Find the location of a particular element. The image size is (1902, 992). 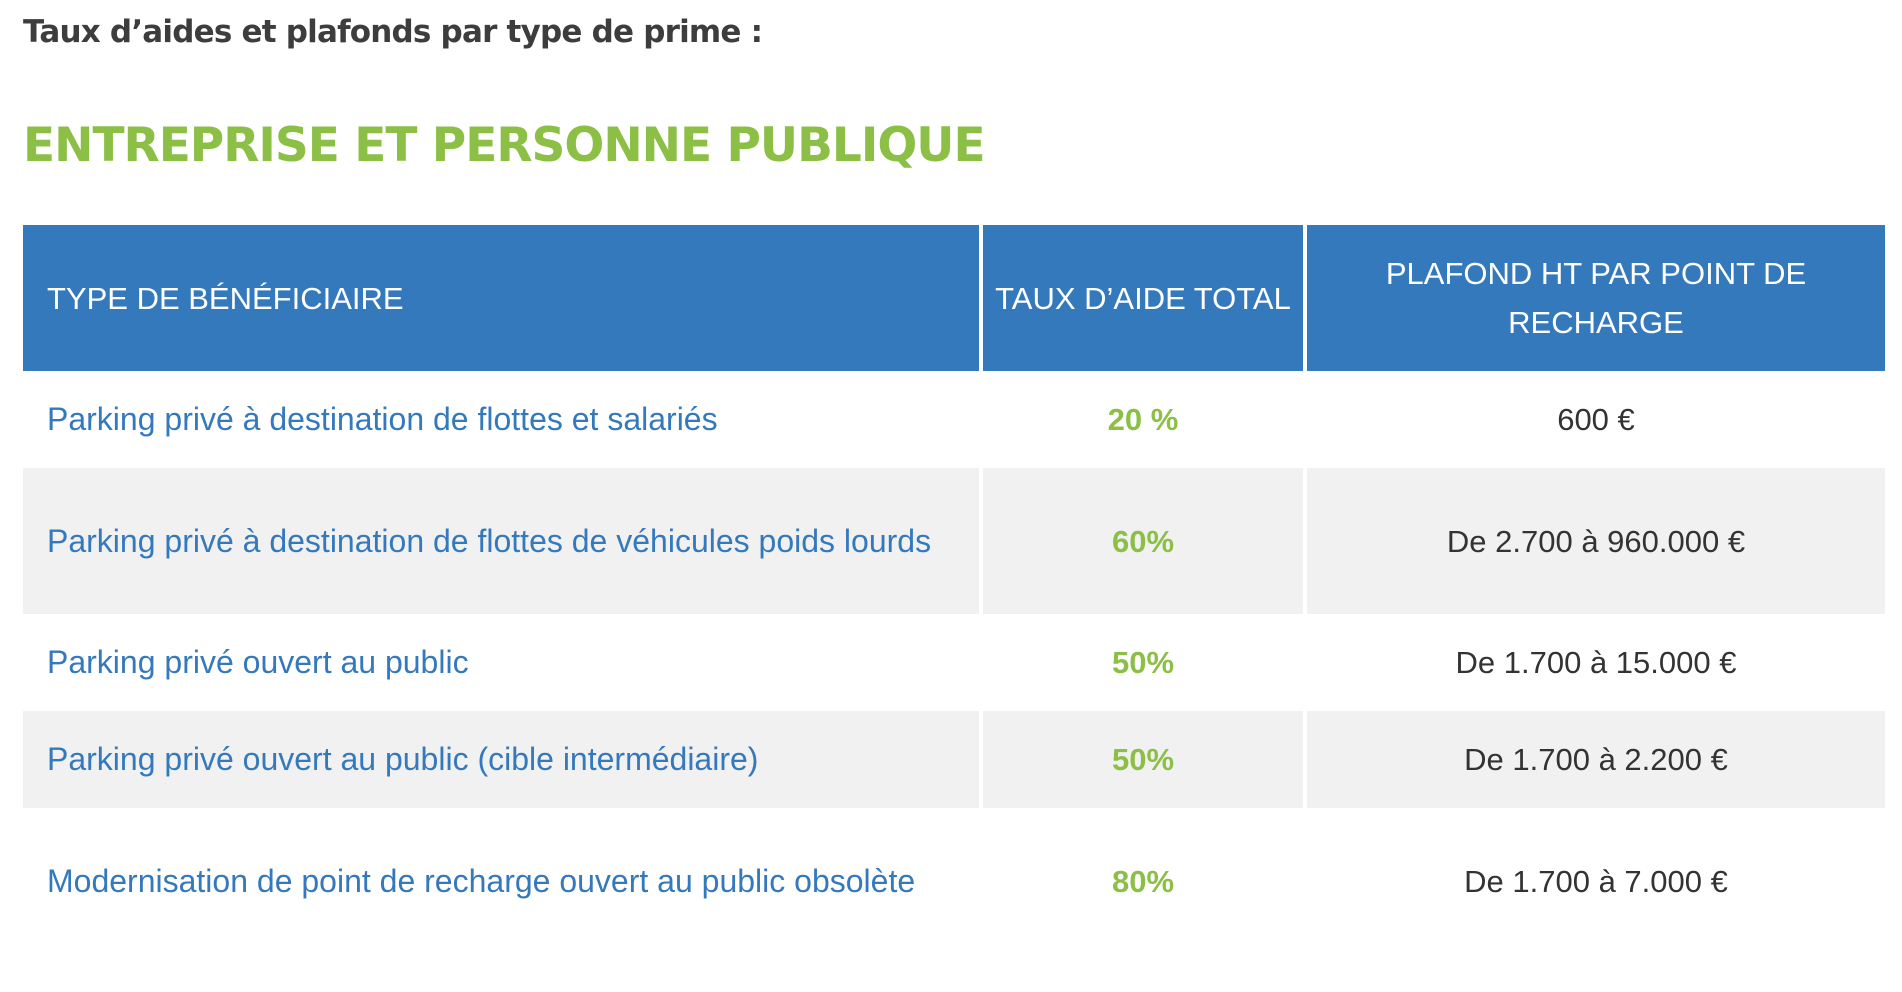

cap-cell: 600 € is located at coordinates (1596, 419).